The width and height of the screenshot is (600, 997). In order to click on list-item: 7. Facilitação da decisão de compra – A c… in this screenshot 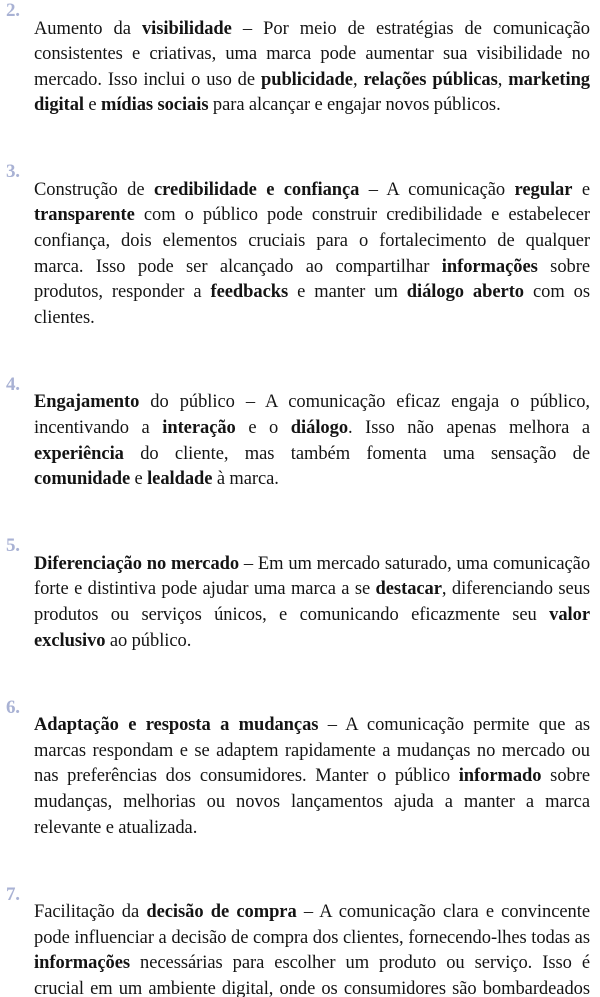, I will do `click(297, 939)`.